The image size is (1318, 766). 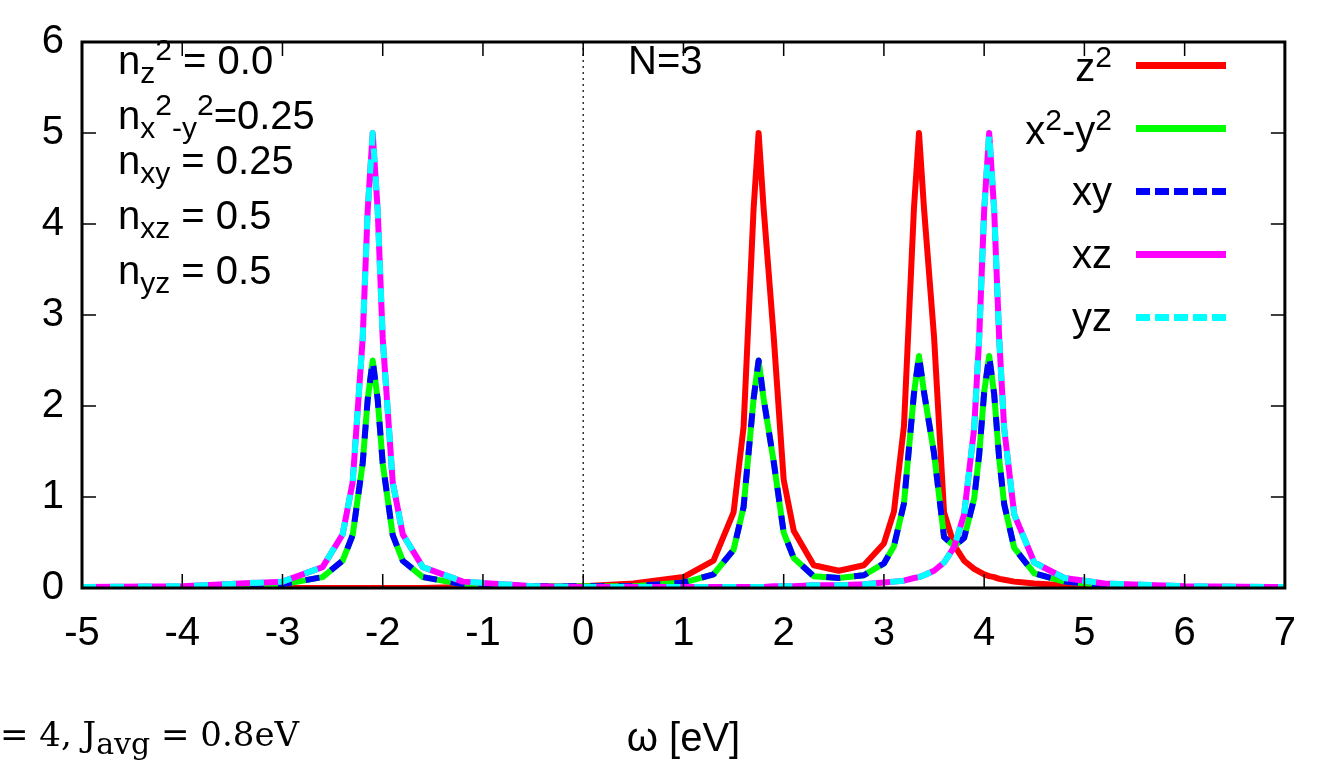 I want to click on x-tick-label: 5, so click(x=1084, y=631).